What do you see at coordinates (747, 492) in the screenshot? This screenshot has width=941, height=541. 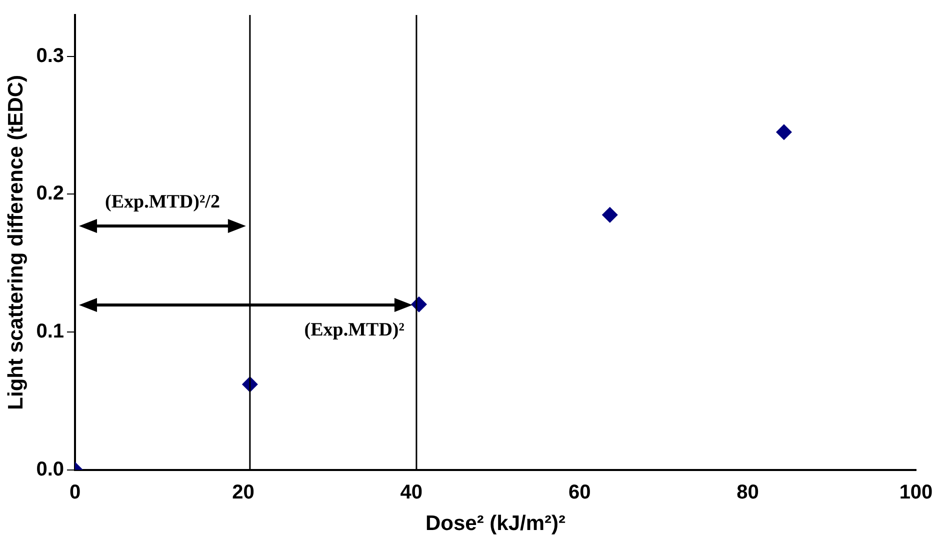 I see `x-tick-label: 80` at bounding box center [747, 492].